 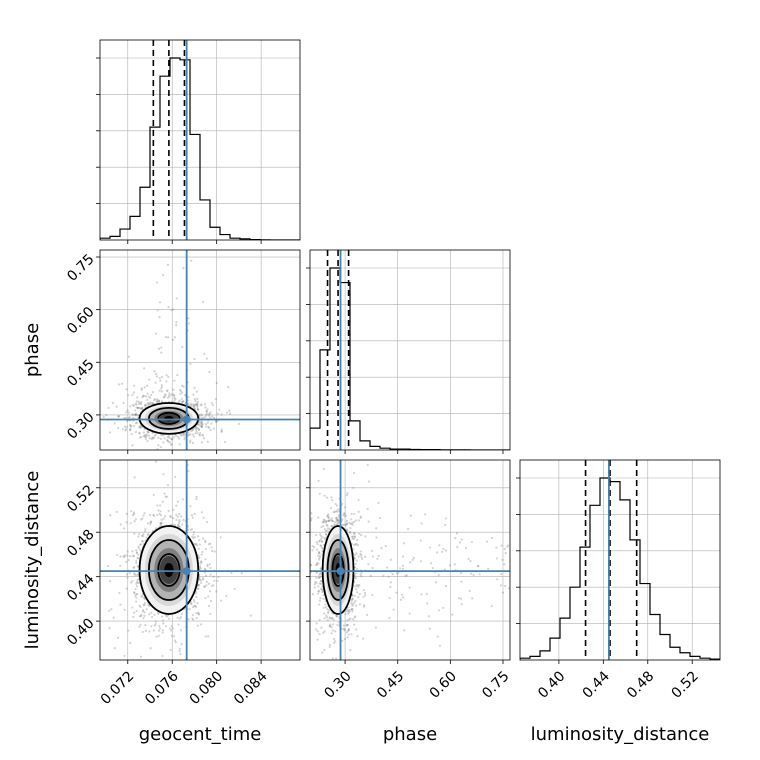 I want to click on hist-luminosity_distance-grid, so click(x=620, y=560).